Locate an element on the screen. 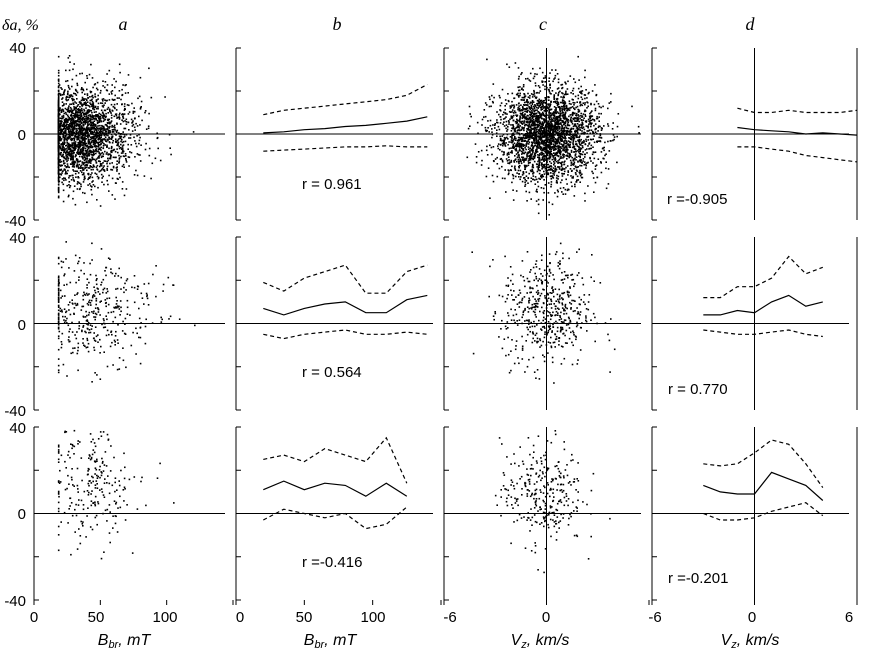 Image resolution: width=872 pixels, height=648 pixels. column-letter-b: b is located at coordinates (337, 24).